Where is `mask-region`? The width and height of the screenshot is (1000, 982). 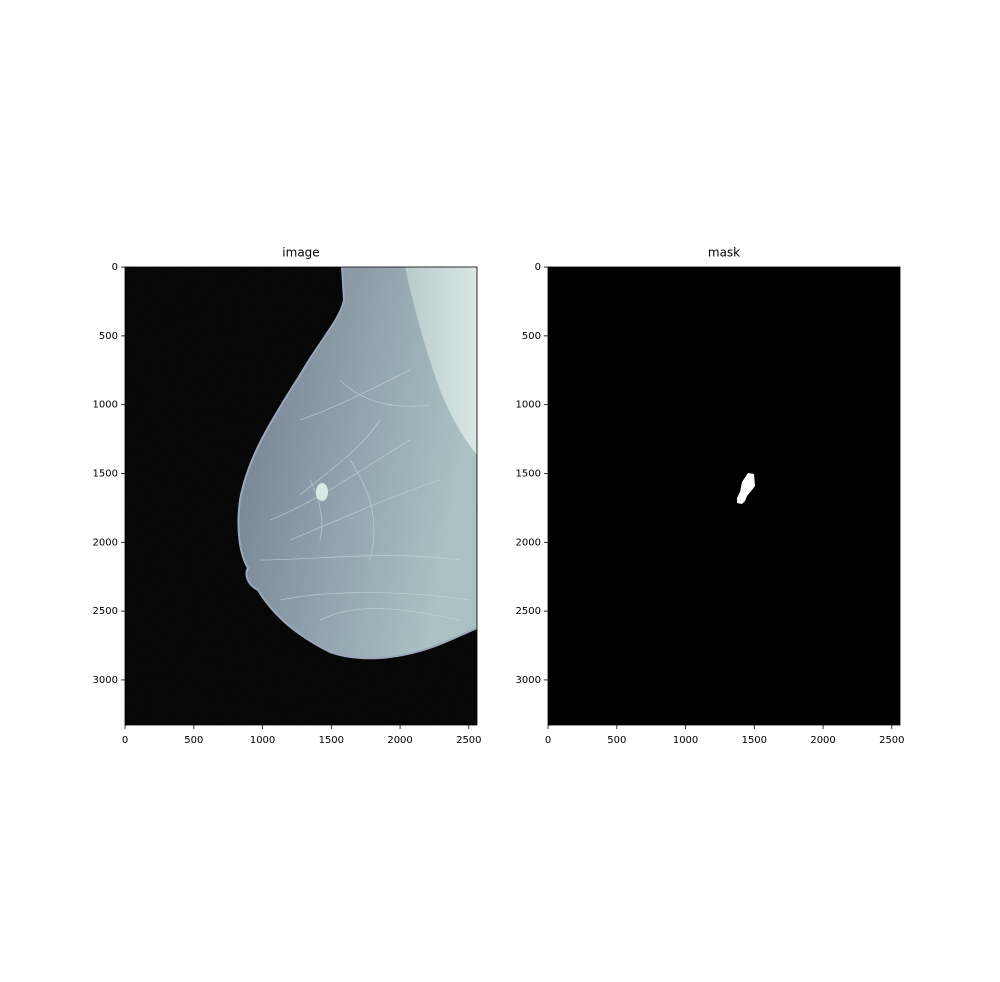 mask-region is located at coordinates (746, 488).